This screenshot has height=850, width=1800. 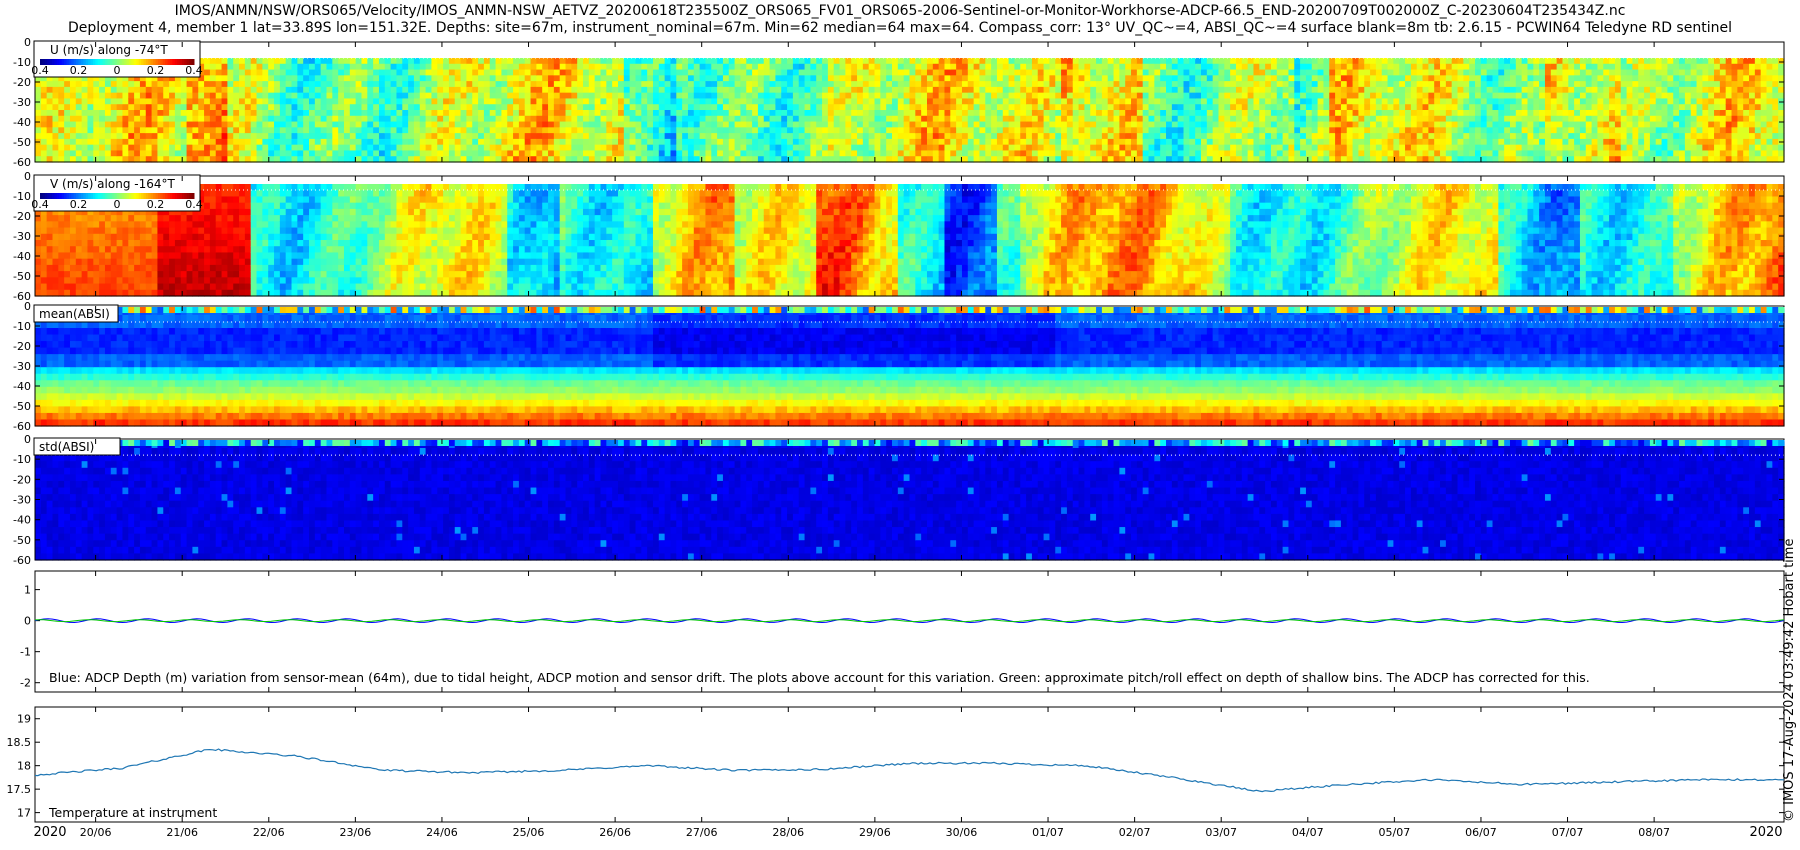 What do you see at coordinates (132, 812) in the screenshot?
I see `temperature-annotation: Temperature at instrument` at bounding box center [132, 812].